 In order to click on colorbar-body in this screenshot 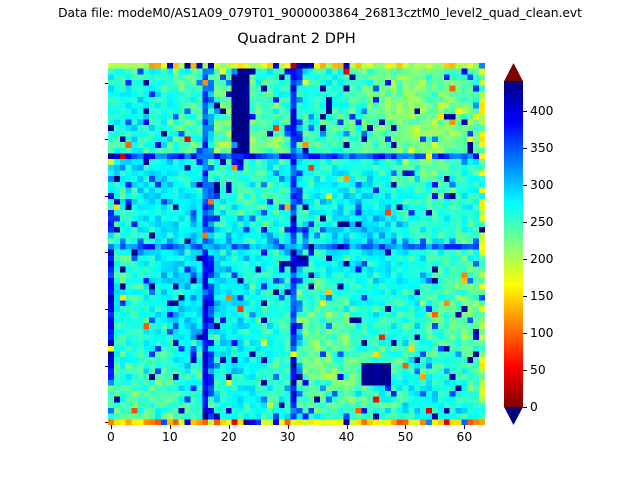, I will do `click(513, 244)`.